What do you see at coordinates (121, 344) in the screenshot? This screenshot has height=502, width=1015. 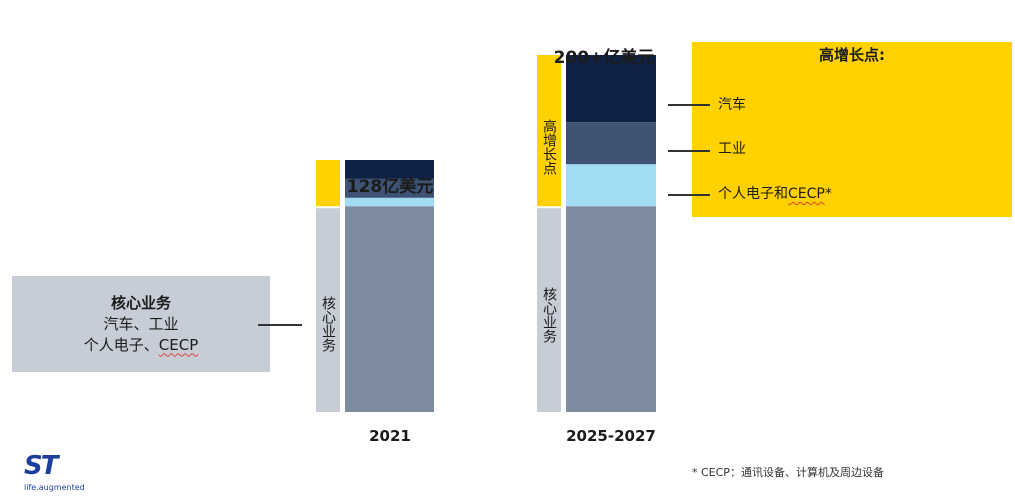 I see `core-callout-line2-text: 个人电子、` at bounding box center [121, 344].